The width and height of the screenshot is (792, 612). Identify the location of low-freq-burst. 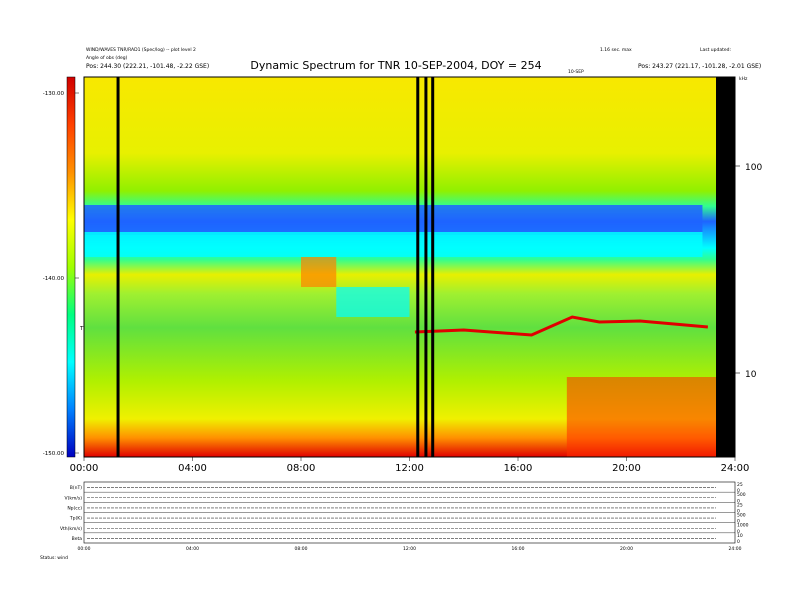
(641, 417).